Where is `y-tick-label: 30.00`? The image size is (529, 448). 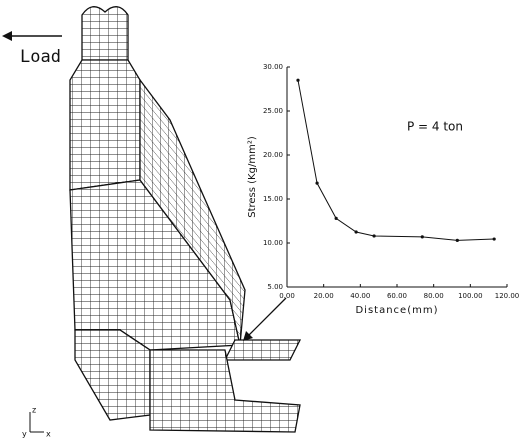 y-tick-label: 30.00 is located at coordinates (273, 67).